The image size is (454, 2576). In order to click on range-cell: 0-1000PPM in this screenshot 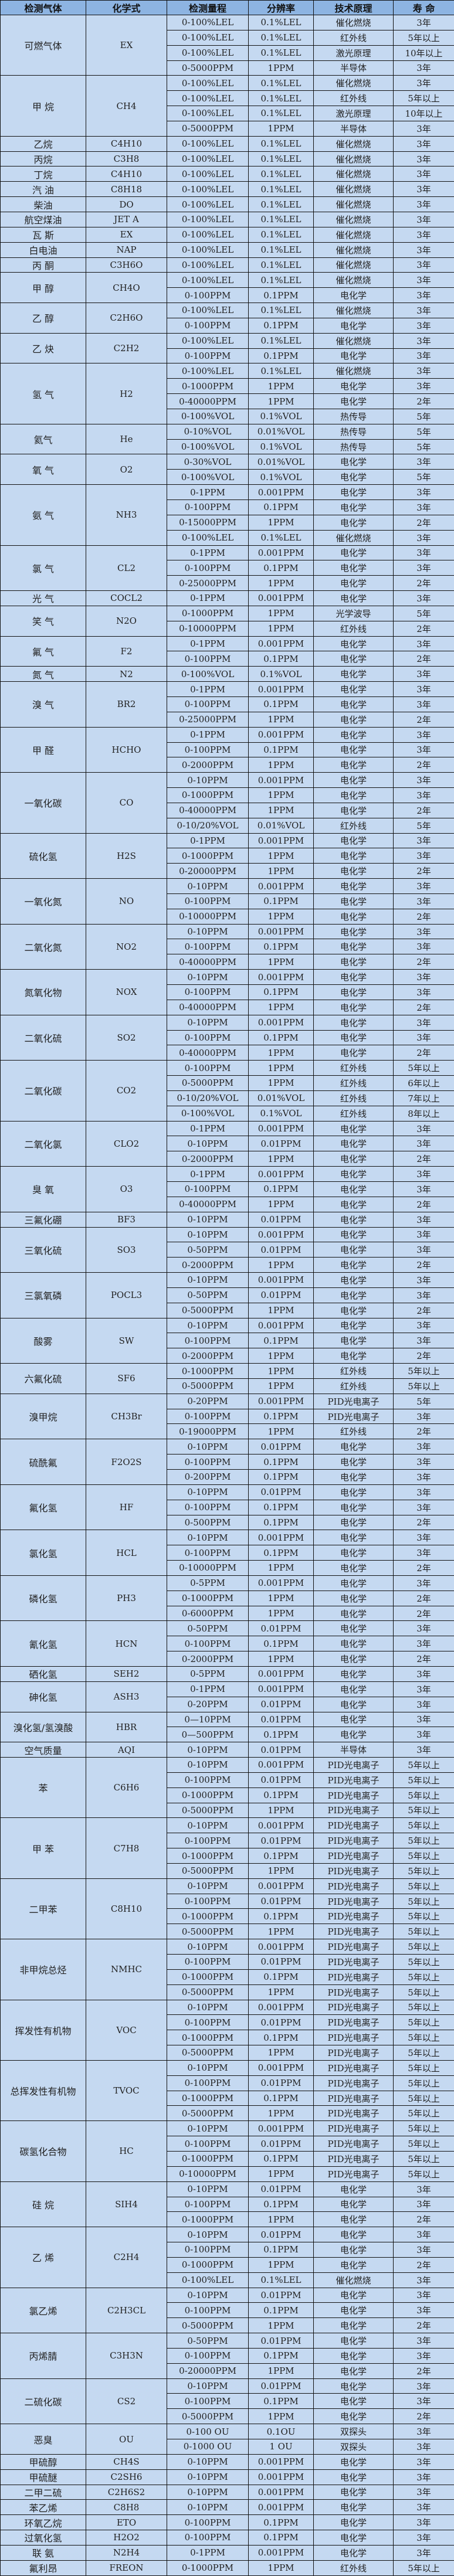, I will do `click(208, 2568)`.